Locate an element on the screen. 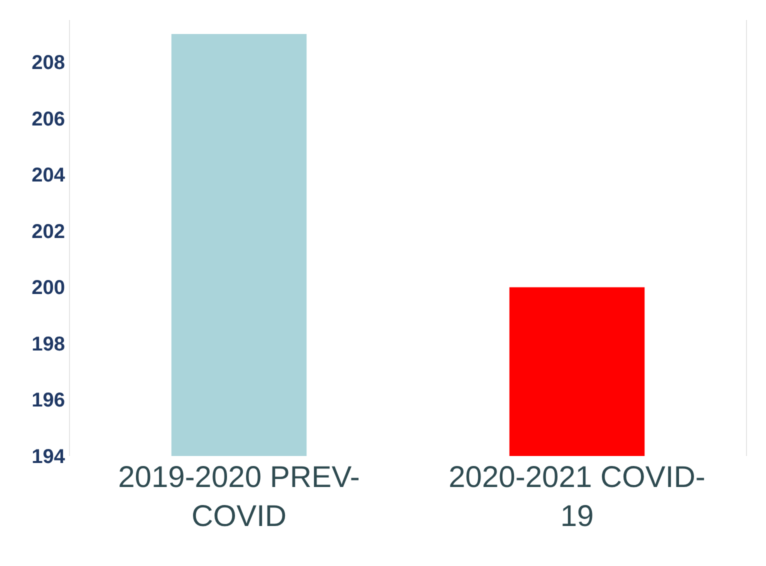 The image size is (766, 566). y-tick-label: 200 is located at coordinates (48, 288).